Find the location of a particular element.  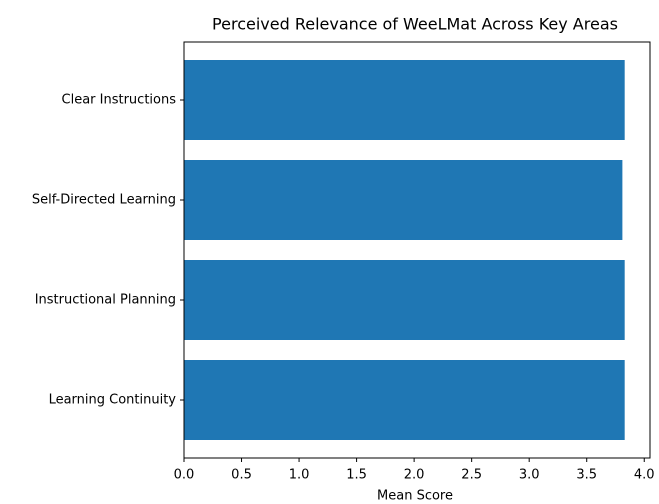

x-tick-label: 2.0 is located at coordinates (414, 475).